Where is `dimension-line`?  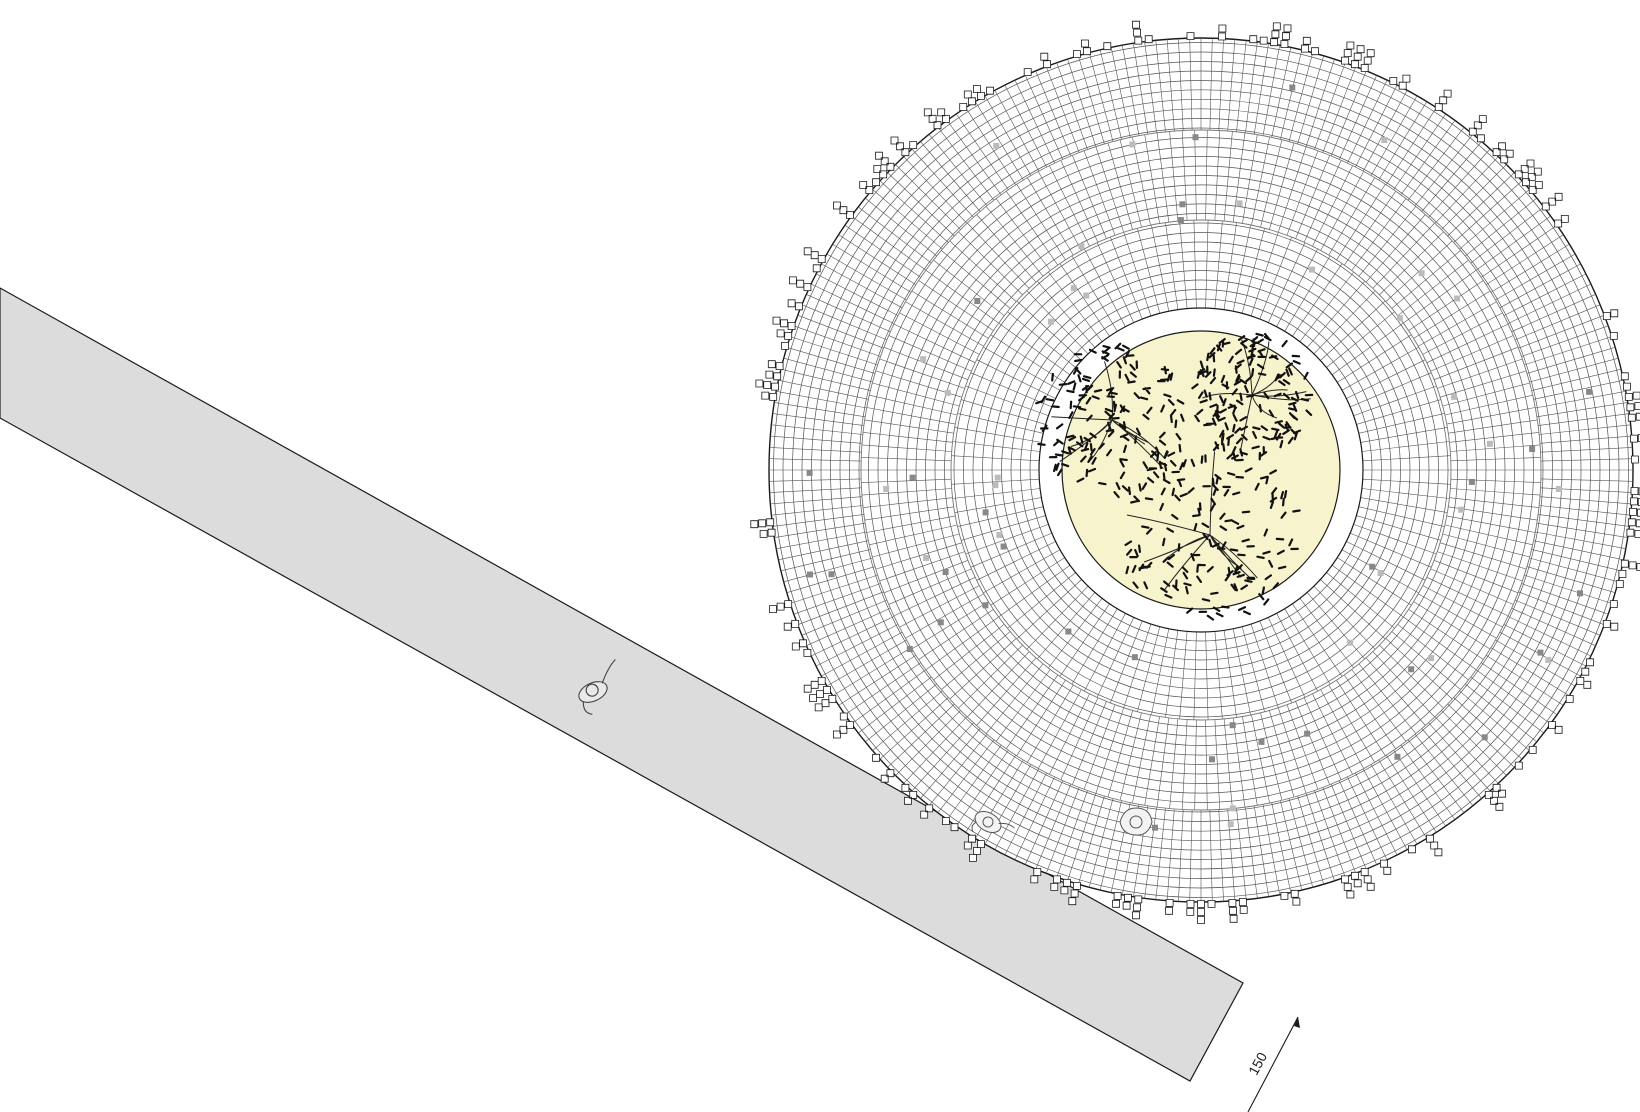 dimension-line is located at coordinates (1273, 1064).